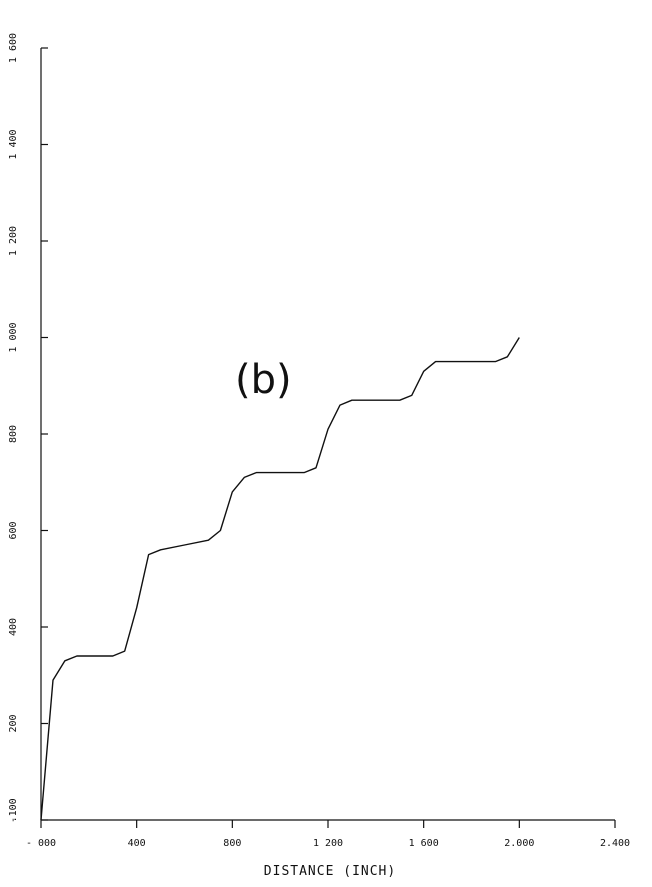  What do you see at coordinates (13, 810) in the screenshot?
I see `y-tick-label: .100` at bounding box center [13, 810].